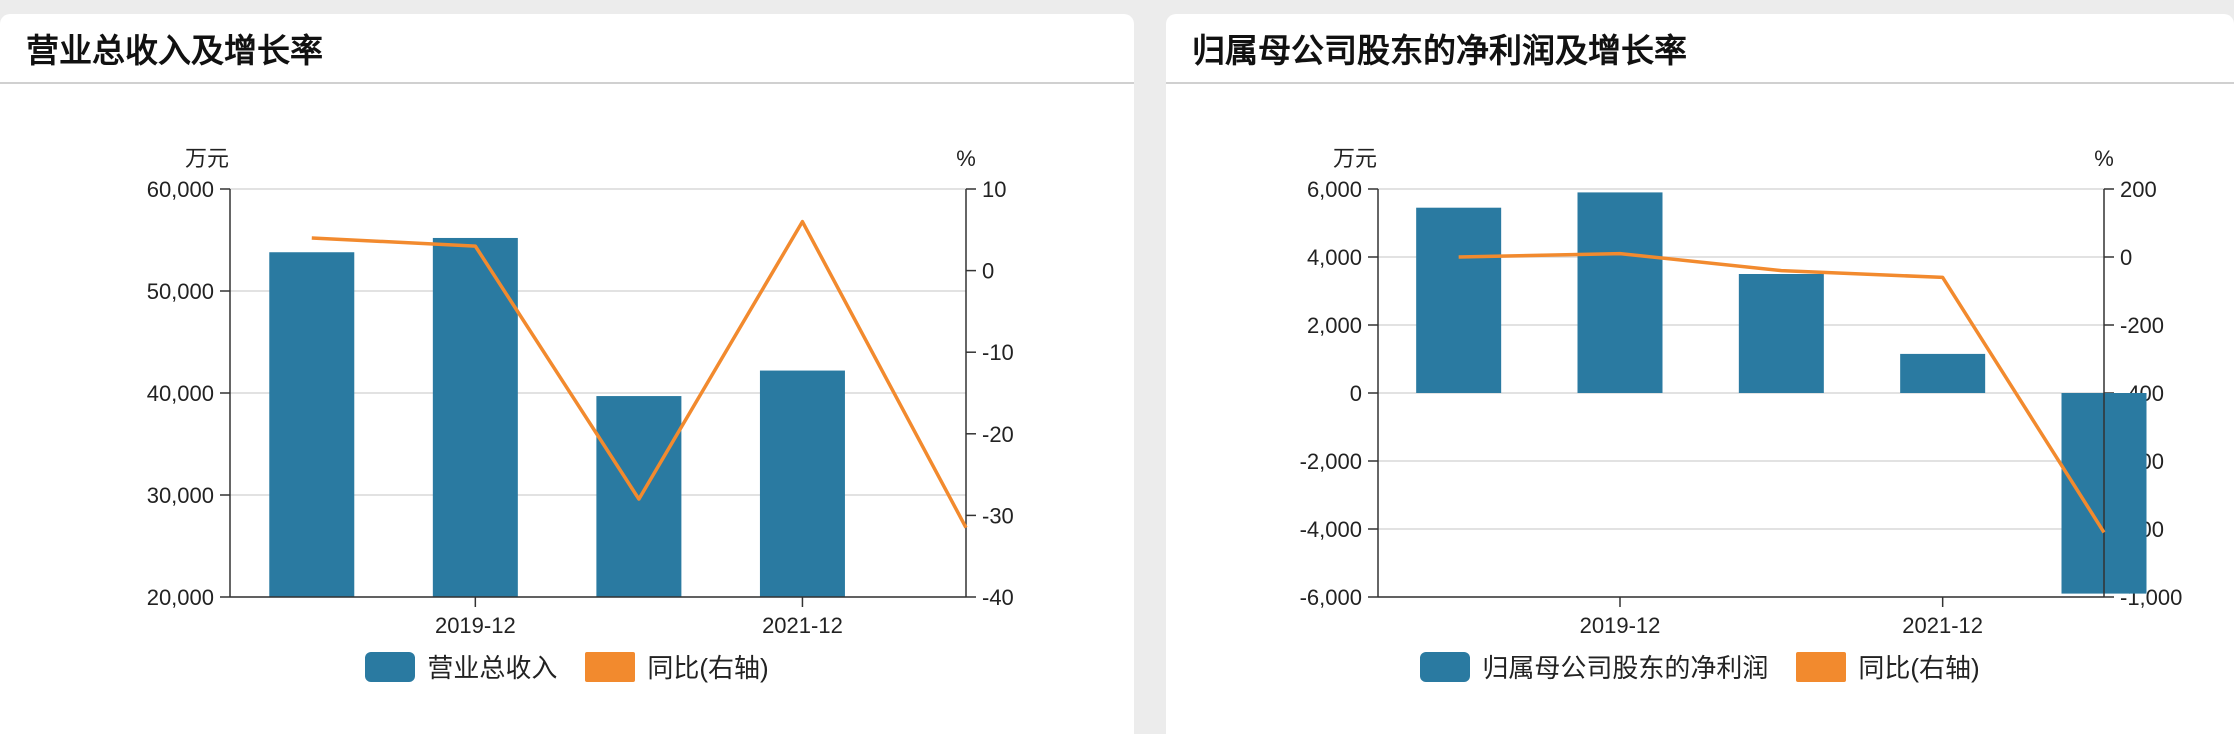  I want to click on y-tick-label: 20,000, so click(180, 597).